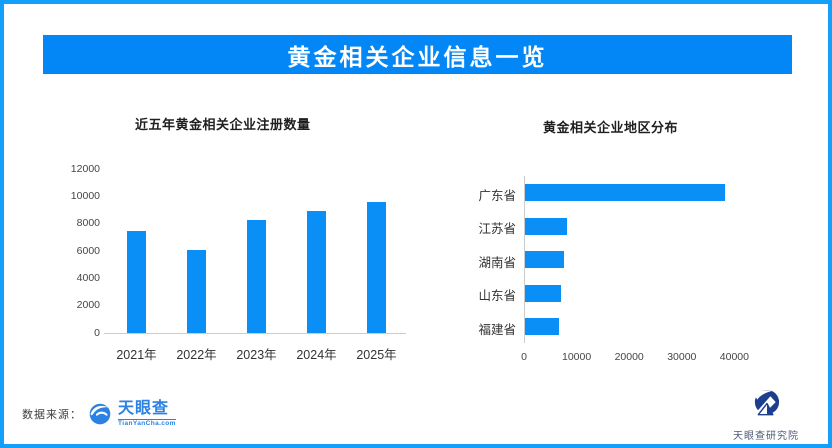 This screenshot has height=448, width=832. What do you see at coordinates (88, 277) in the screenshot?
I see `y-tick-label: 4000` at bounding box center [88, 277].